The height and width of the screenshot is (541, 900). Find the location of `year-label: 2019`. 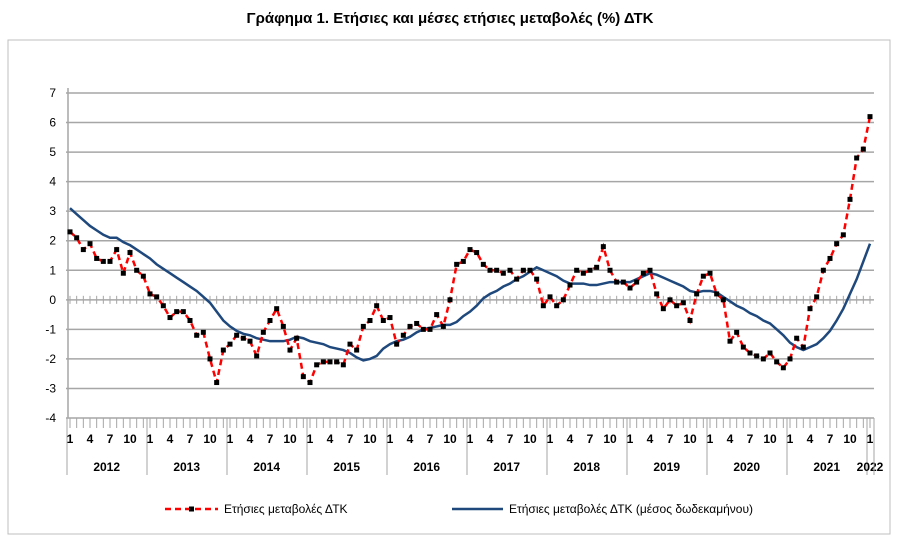

year-label: 2019 is located at coordinates (666, 467).